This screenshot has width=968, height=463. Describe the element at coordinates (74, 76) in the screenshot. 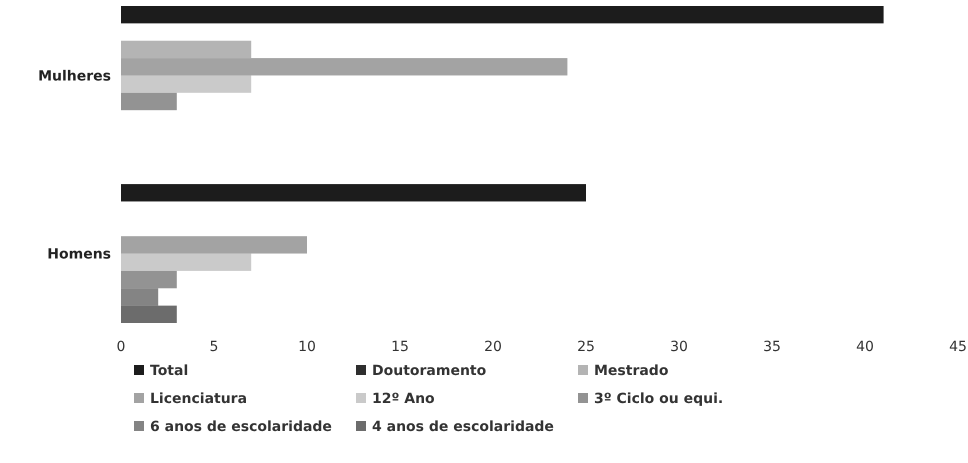

I see `y-tick-label: Mulheres` at that location.